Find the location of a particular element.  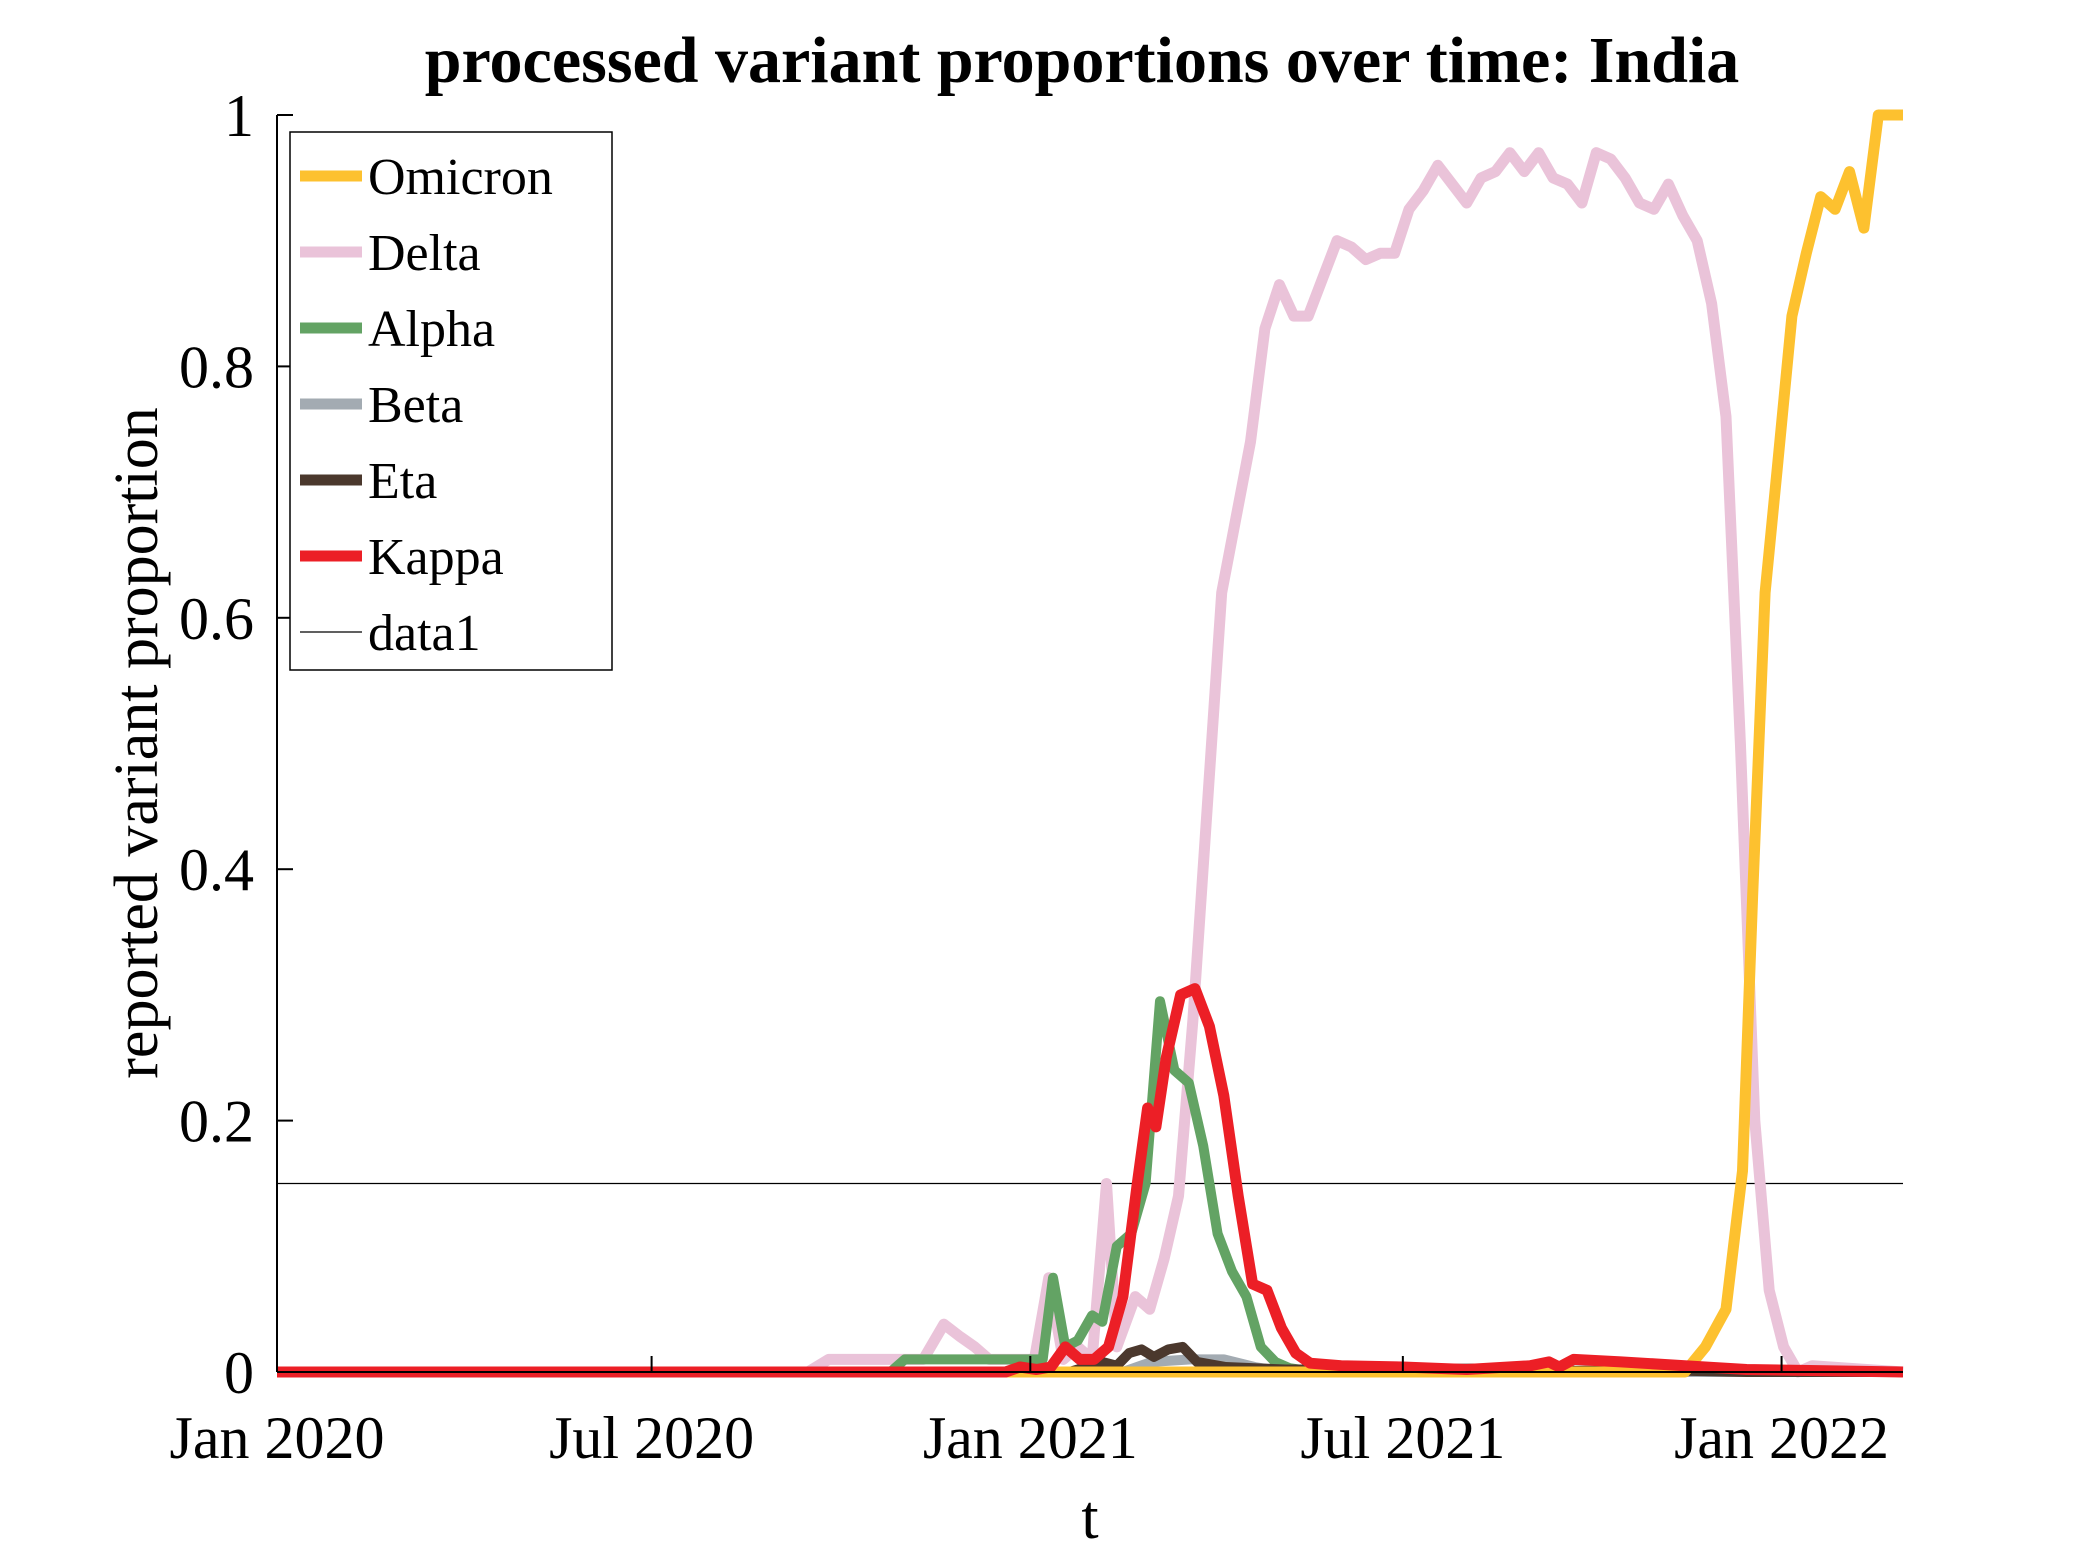

x-tick-label: Jan 2021 is located at coordinates (1030, 1438).